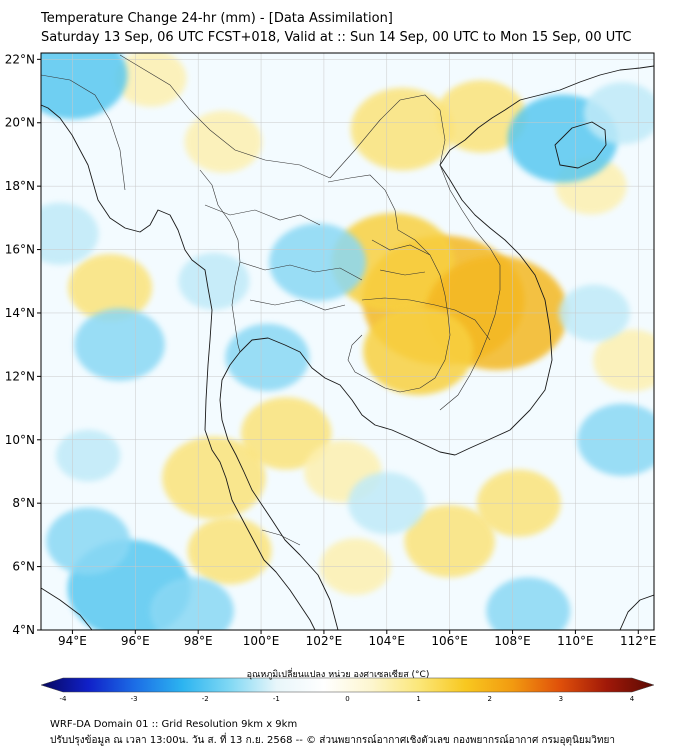 The height and width of the screenshot is (756, 676). Describe the element at coordinates (580, 145) in the screenshot. I see `hainan-coast` at that location.